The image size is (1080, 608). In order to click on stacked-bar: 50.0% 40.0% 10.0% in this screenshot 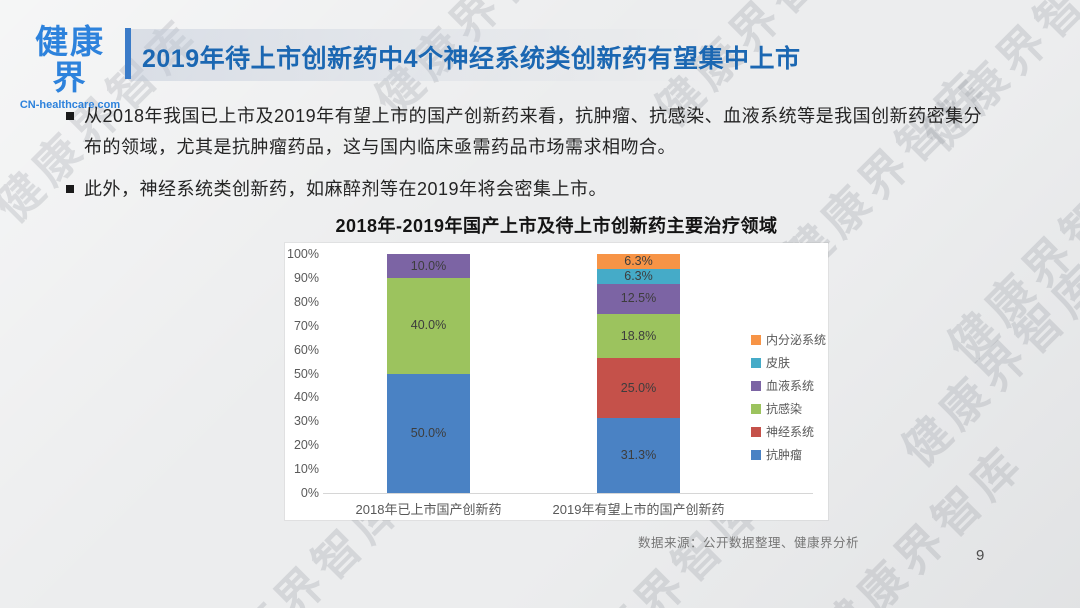, I will do `click(428, 373)`.